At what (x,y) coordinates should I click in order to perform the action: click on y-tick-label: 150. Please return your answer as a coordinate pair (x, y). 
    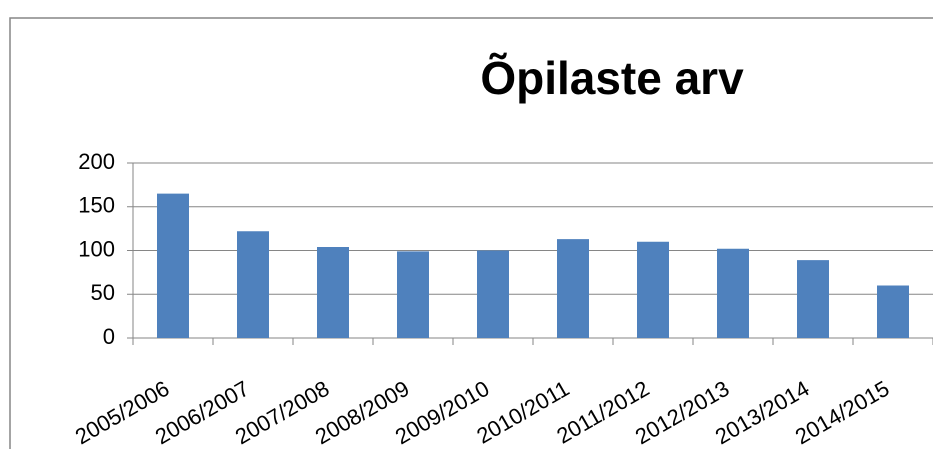
    Looking at the image, I should click on (96, 205).